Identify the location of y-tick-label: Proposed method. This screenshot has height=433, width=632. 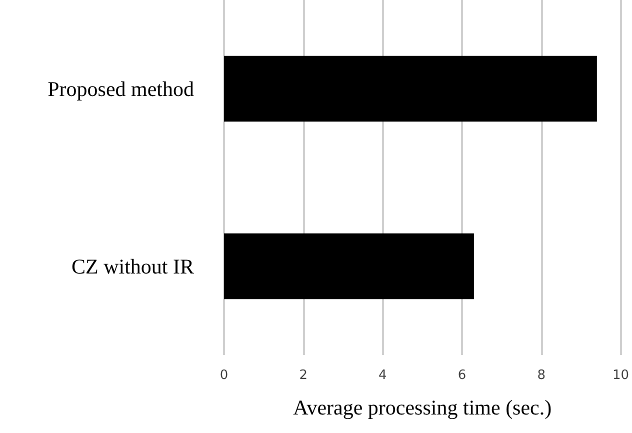
(121, 88).